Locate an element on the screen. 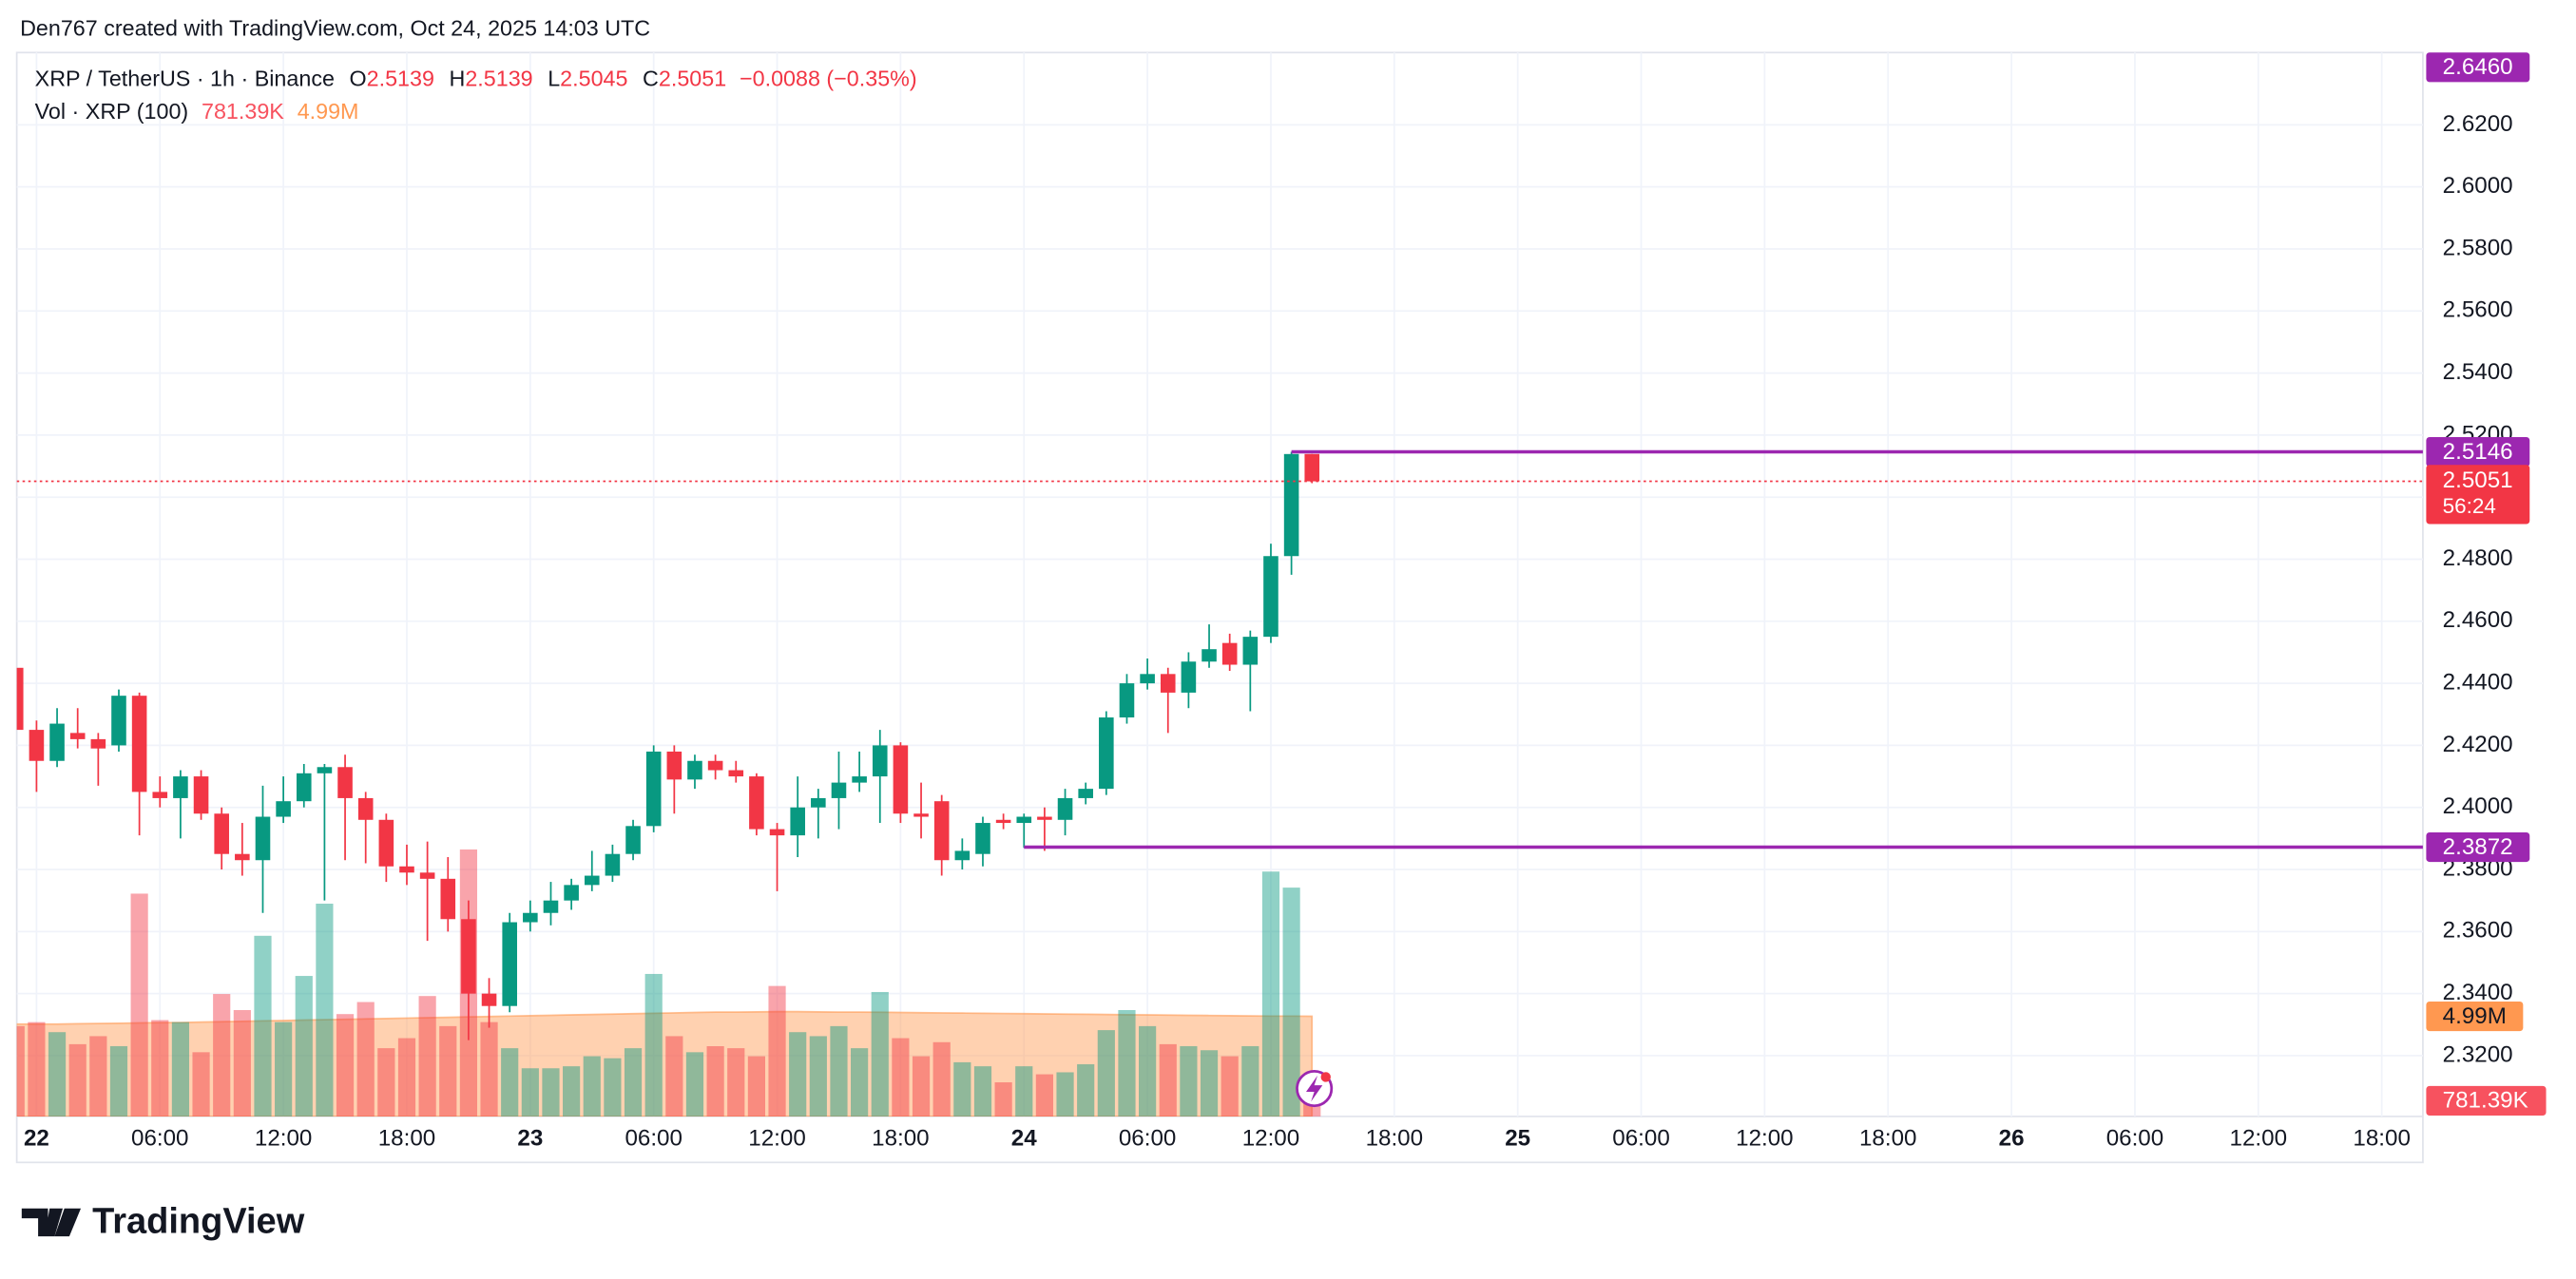  x-tick-label: 22 is located at coordinates (36, 1139).